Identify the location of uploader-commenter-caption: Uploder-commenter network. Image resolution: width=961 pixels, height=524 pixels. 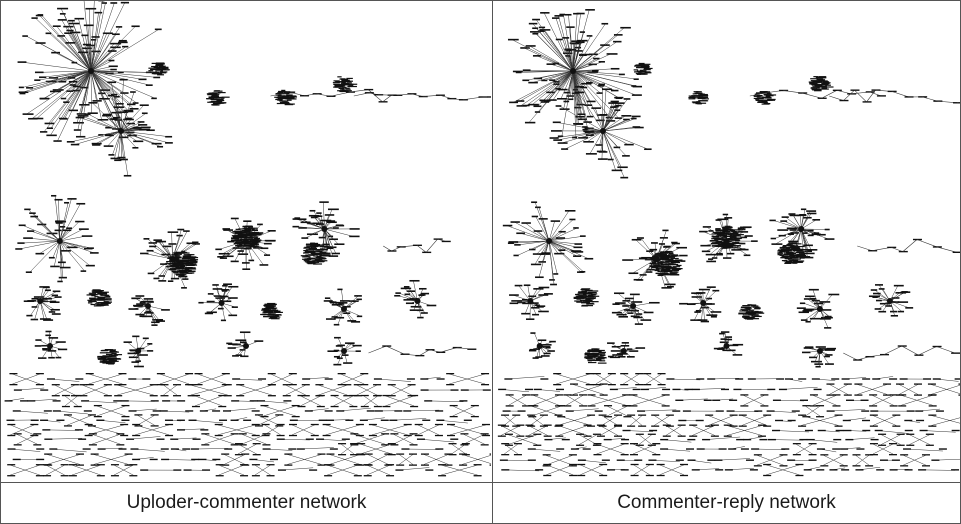
(247, 503).